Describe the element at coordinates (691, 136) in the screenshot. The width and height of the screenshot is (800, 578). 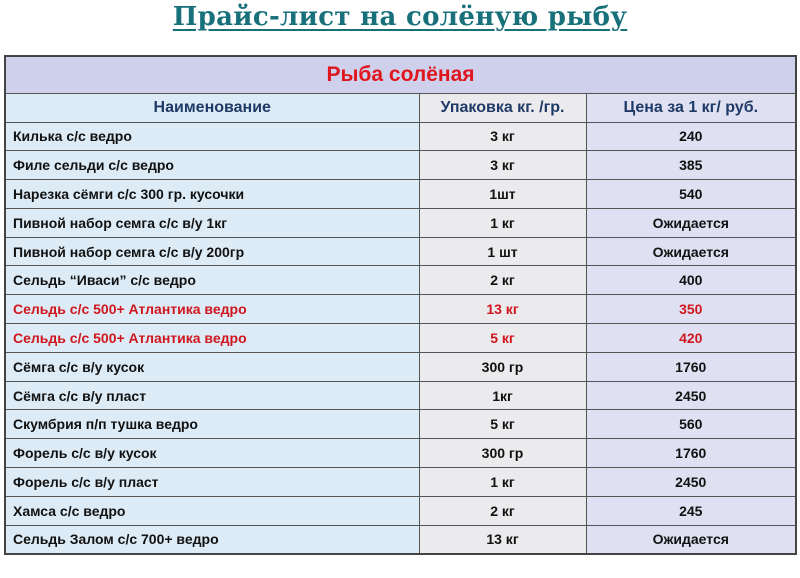
I see `cell-price: 240` at that location.